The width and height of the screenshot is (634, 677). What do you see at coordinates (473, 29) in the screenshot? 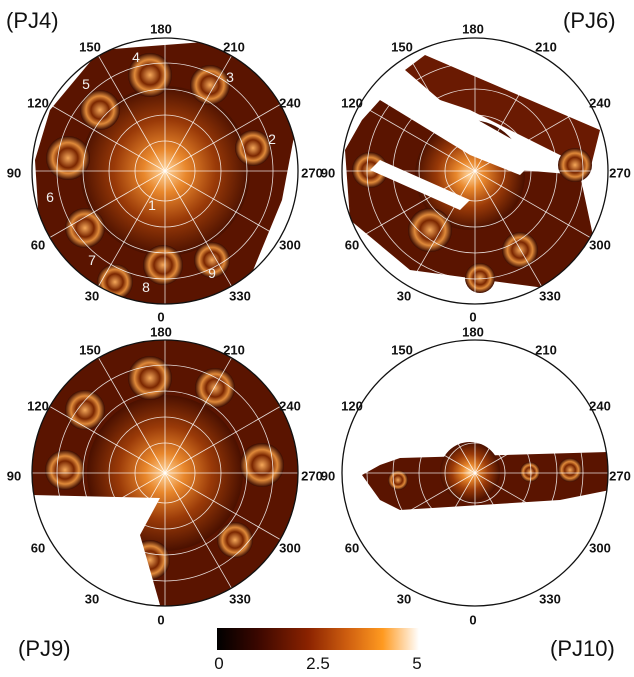
I see `pj6-angle-180: 180` at bounding box center [473, 29].